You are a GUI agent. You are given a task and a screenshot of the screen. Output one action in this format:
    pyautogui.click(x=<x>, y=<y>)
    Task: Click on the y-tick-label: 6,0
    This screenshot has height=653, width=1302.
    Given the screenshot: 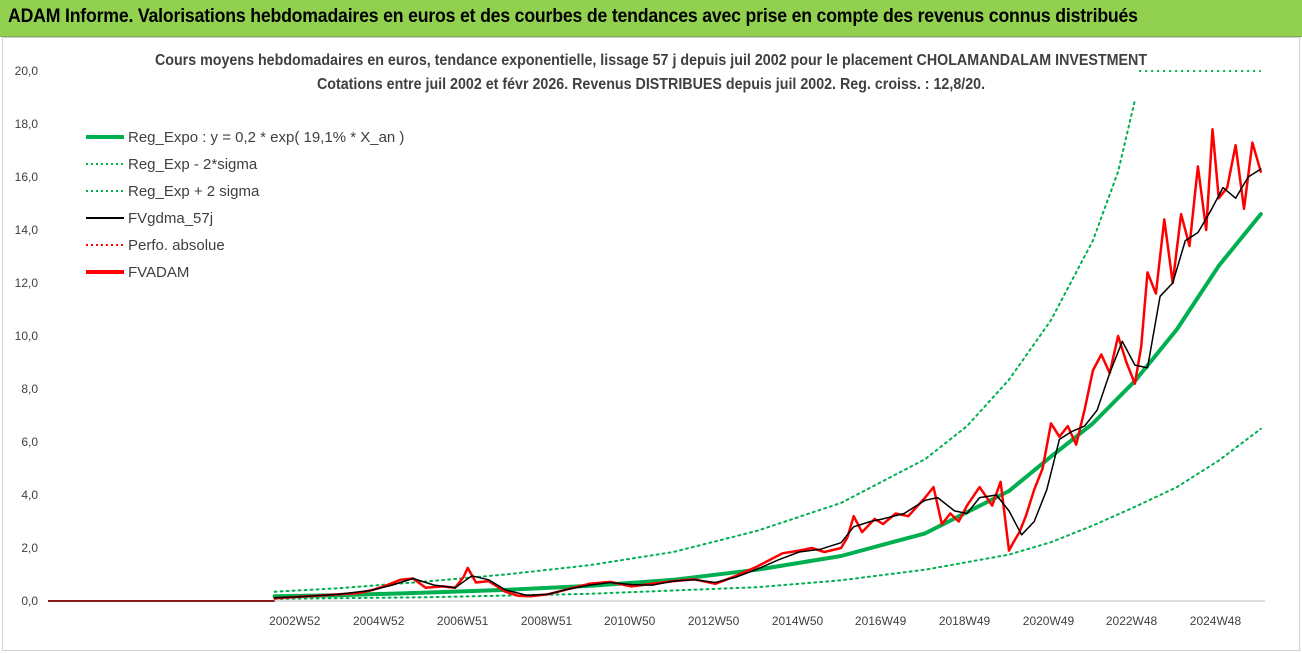 What is the action you would take?
    pyautogui.click(x=29, y=442)
    